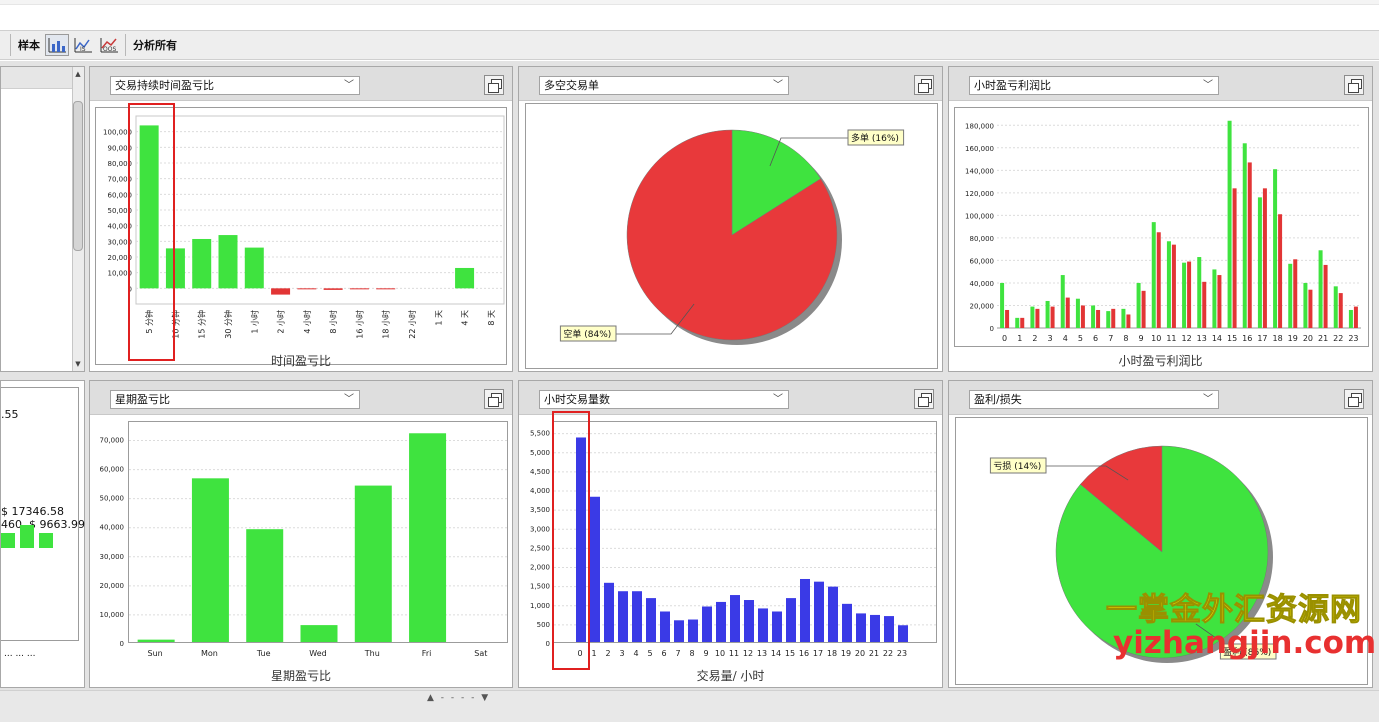  What do you see at coordinates (1202, 338) in the screenshot?
I see `x-tick-label: 13` at bounding box center [1202, 338].